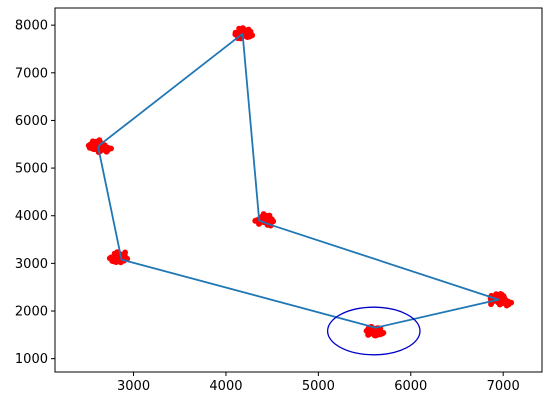 The width and height of the screenshot is (550, 400). What do you see at coordinates (225, 386) in the screenshot?
I see `x-tick-label: 4000` at bounding box center [225, 386].